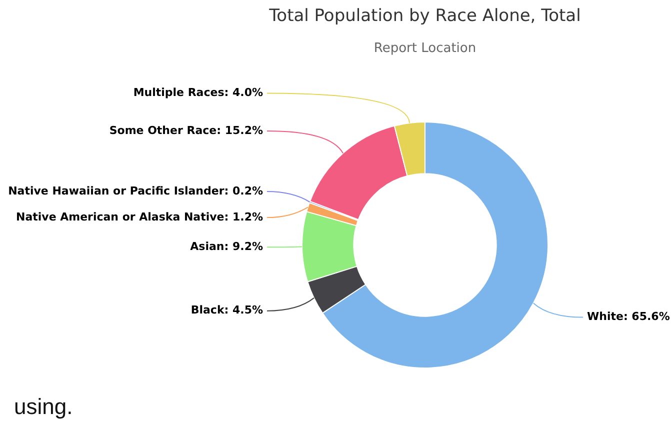  What do you see at coordinates (135, 191) in the screenshot?
I see `slice-label: Native Hawaiian or Pacific Islander: 0.2%` at bounding box center [135, 191].